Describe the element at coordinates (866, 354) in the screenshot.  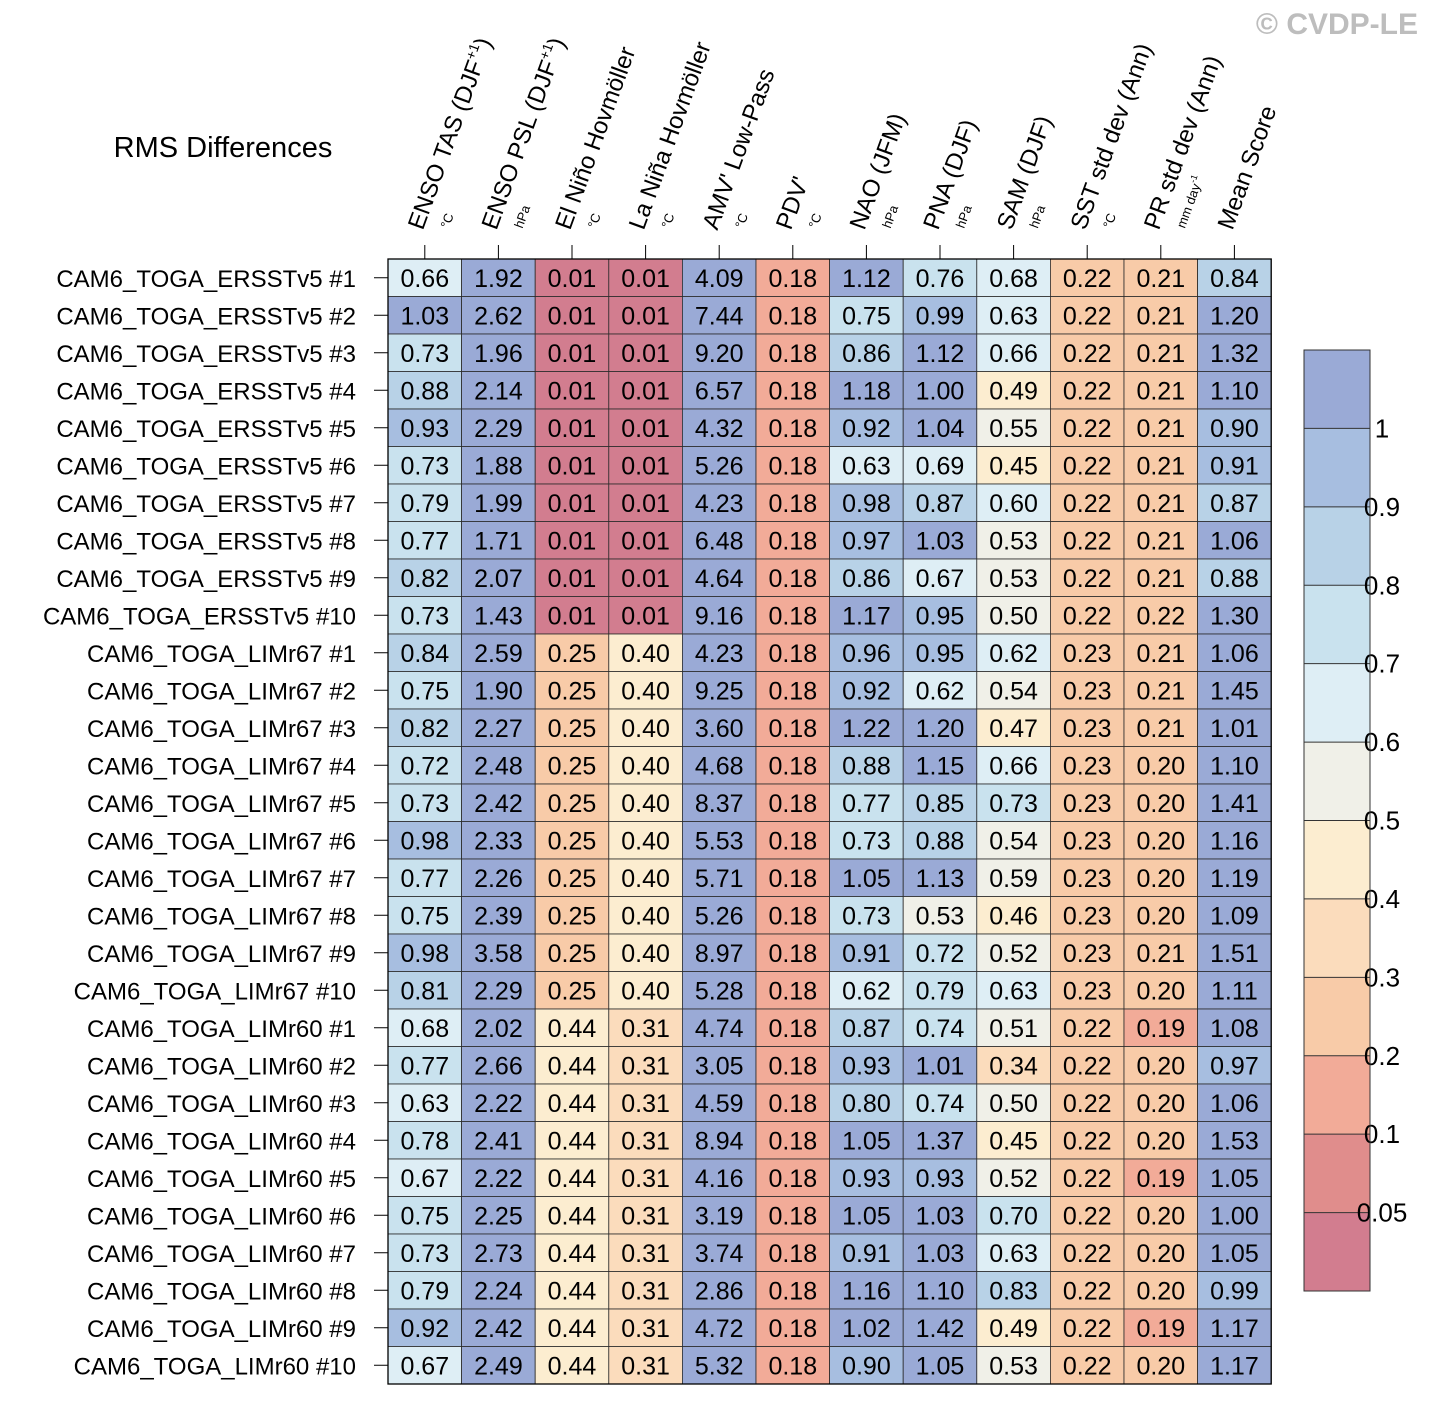
I see `cell-value: 0.86` at that location.